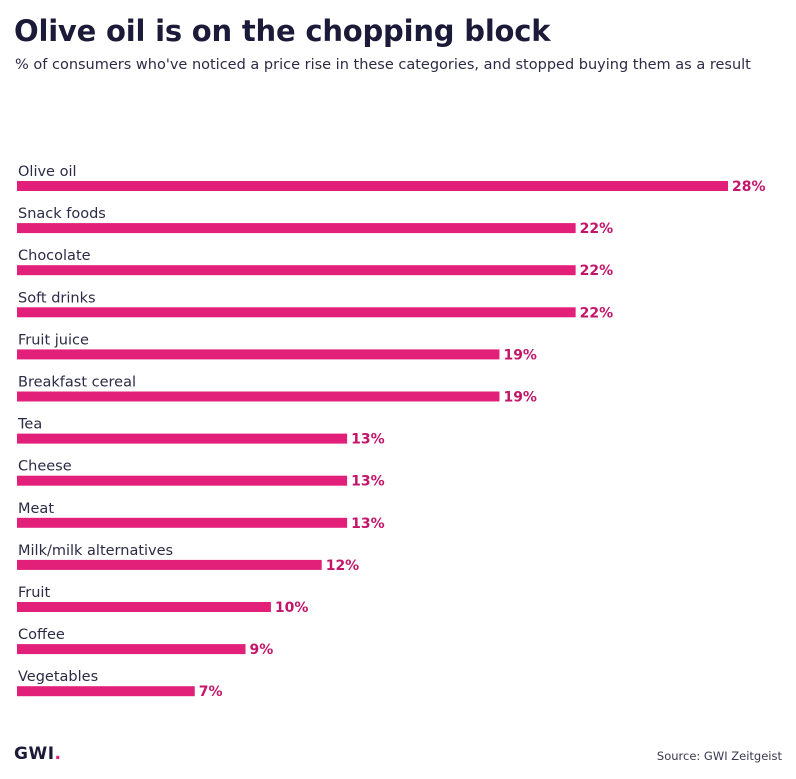 Image resolution: width=796 pixels, height=779 pixels. What do you see at coordinates (47, 172) in the screenshot?
I see `category-label: Olive oil` at bounding box center [47, 172].